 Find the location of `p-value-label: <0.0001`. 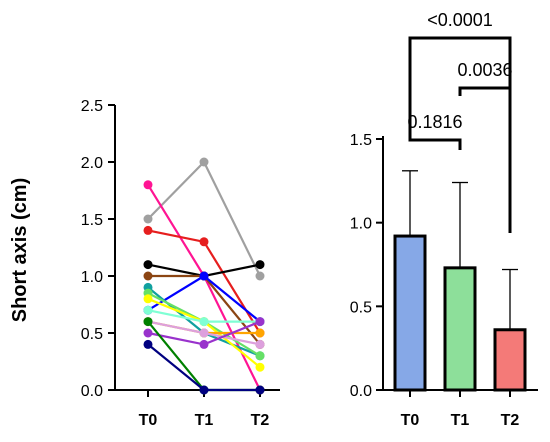

p-value-label: <0.0001 is located at coordinates (460, 20).